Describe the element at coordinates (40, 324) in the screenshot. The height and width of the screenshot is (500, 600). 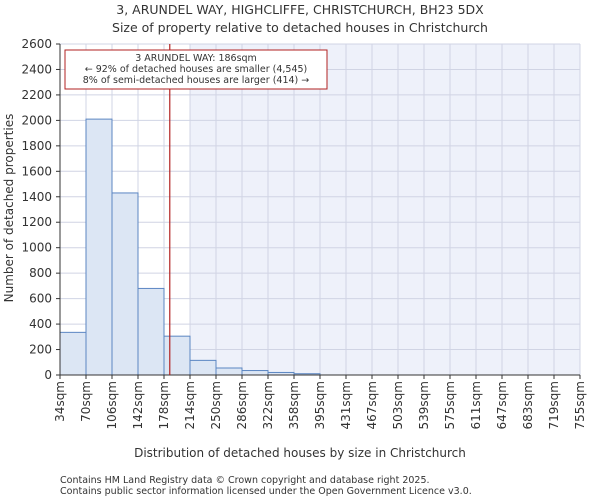
I see `y-tick-label: 400` at that location.